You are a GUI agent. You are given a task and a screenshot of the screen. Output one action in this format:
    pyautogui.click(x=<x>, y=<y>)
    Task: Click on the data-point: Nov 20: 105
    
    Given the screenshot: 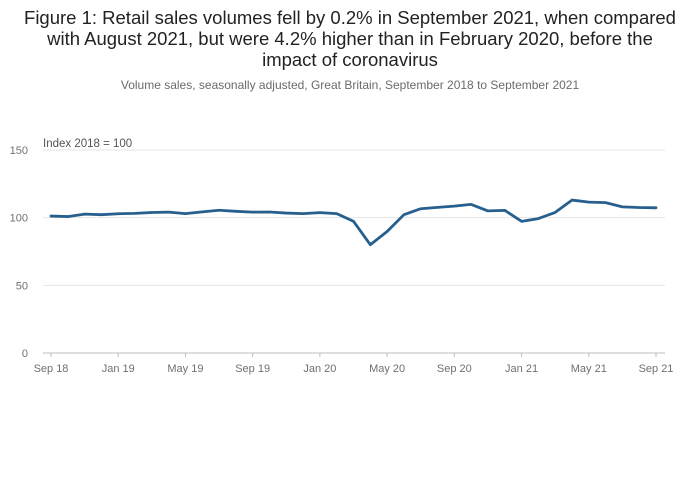 What is the action you would take?
    pyautogui.click(x=488, y=211)
    